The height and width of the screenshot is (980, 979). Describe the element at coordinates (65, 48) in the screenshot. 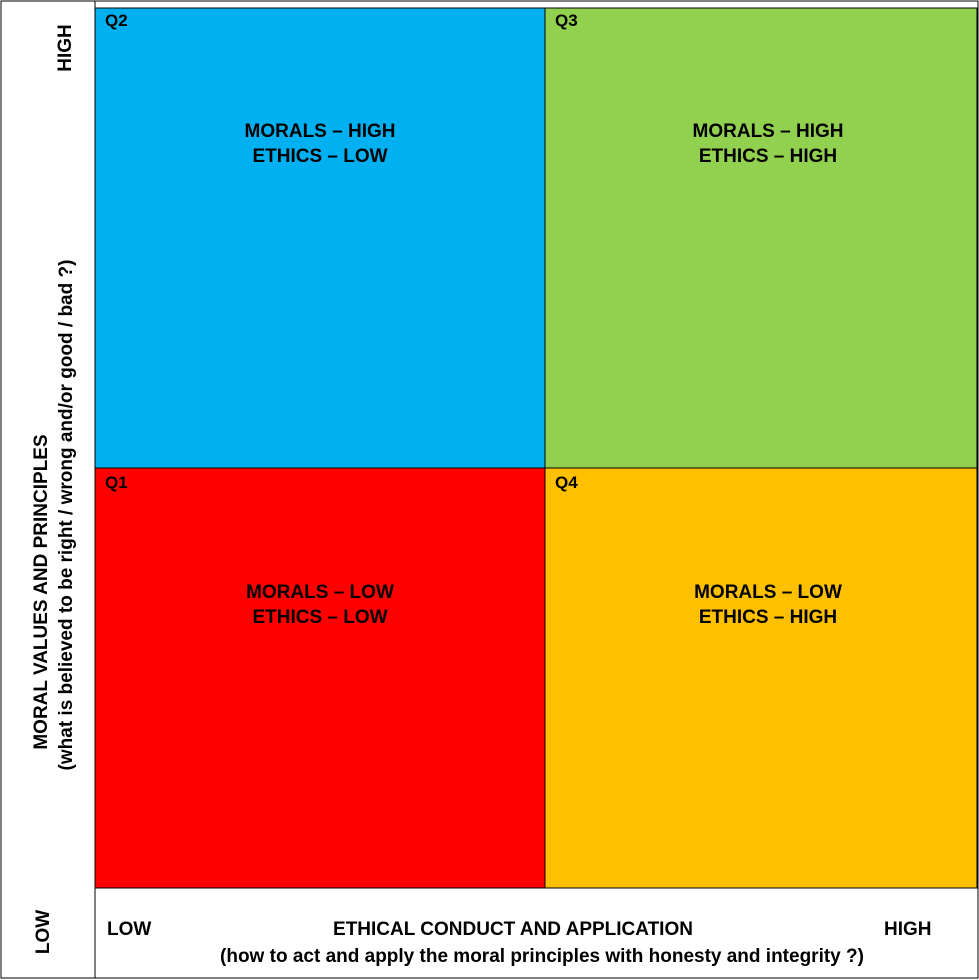

I see `y-axis-high-label: HIGH` at that location.